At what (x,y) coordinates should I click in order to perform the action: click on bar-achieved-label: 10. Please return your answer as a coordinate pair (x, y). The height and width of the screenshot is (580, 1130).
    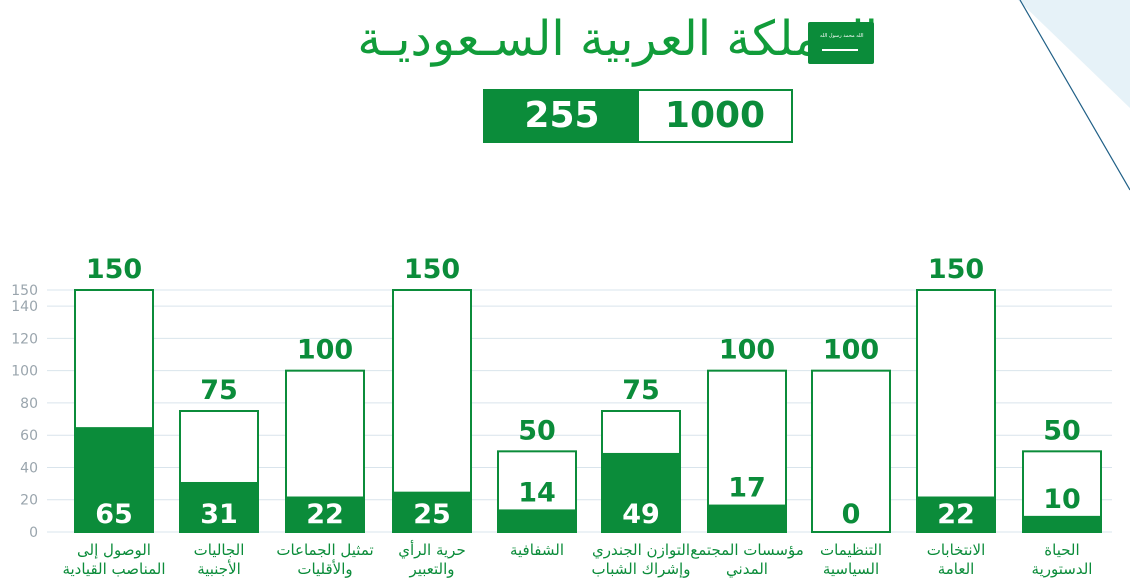
    Looking at the image, I should click on (1062, 499).